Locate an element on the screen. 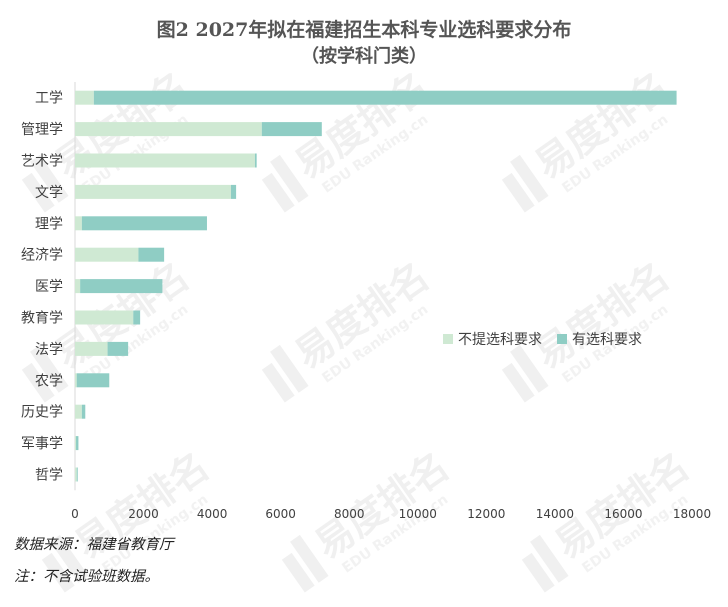 The width and height of the screenshot is (728, 607). chart-title: 图2 2027年拟在福建招生本科专业选科要求分布 is located at coordinates (364, 29).